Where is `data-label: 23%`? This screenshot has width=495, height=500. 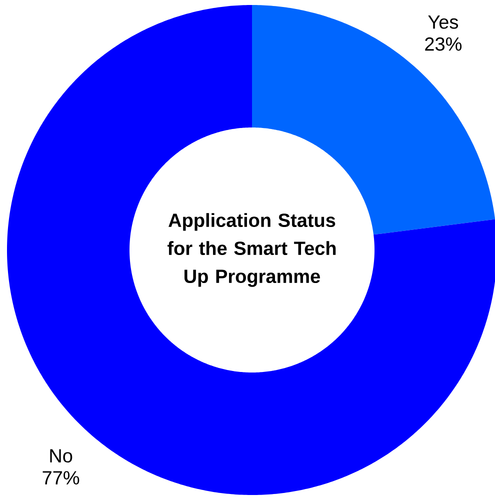
data-label: 23% is located at coordinates (443, 44).